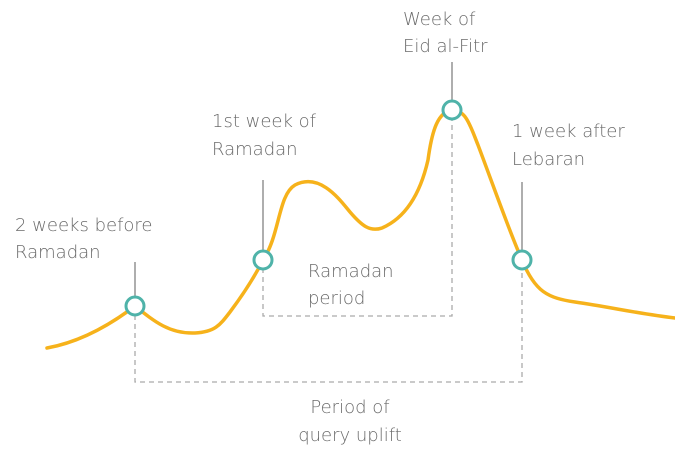 This screenshot has width=675, height=454. Describe the element at coordinates (84, 225) in the screenshot. I see `annotation-label: 2 weeks before` at that location.